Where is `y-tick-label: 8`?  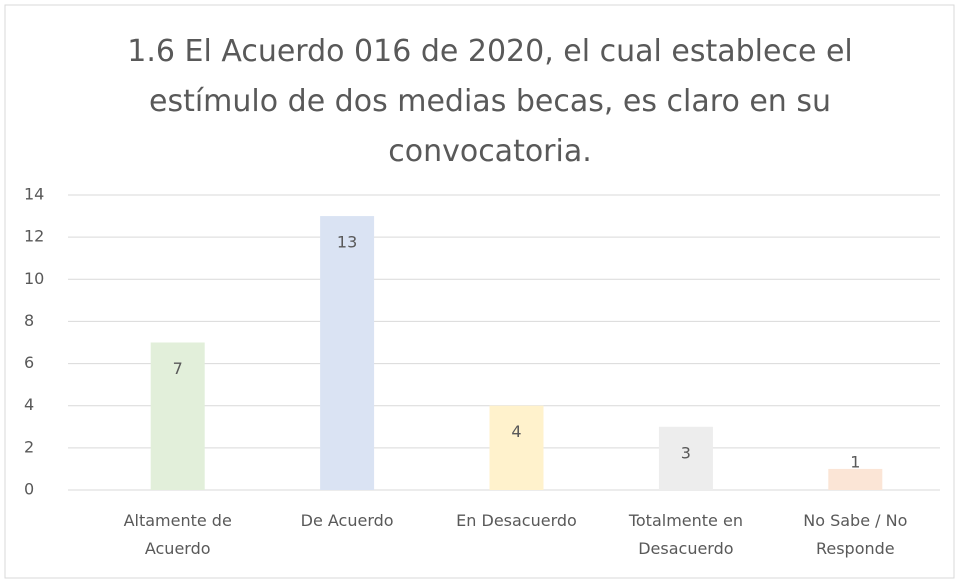
y-tick-label: 8 is located at coordinates (29, 320).